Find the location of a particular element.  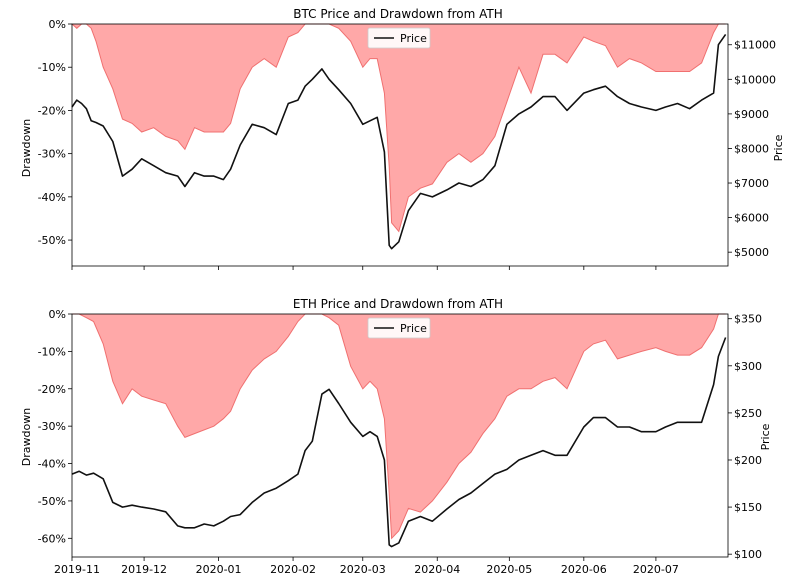

eth-x-tick-label: 2020-02 is located at coordinates (293, 569).